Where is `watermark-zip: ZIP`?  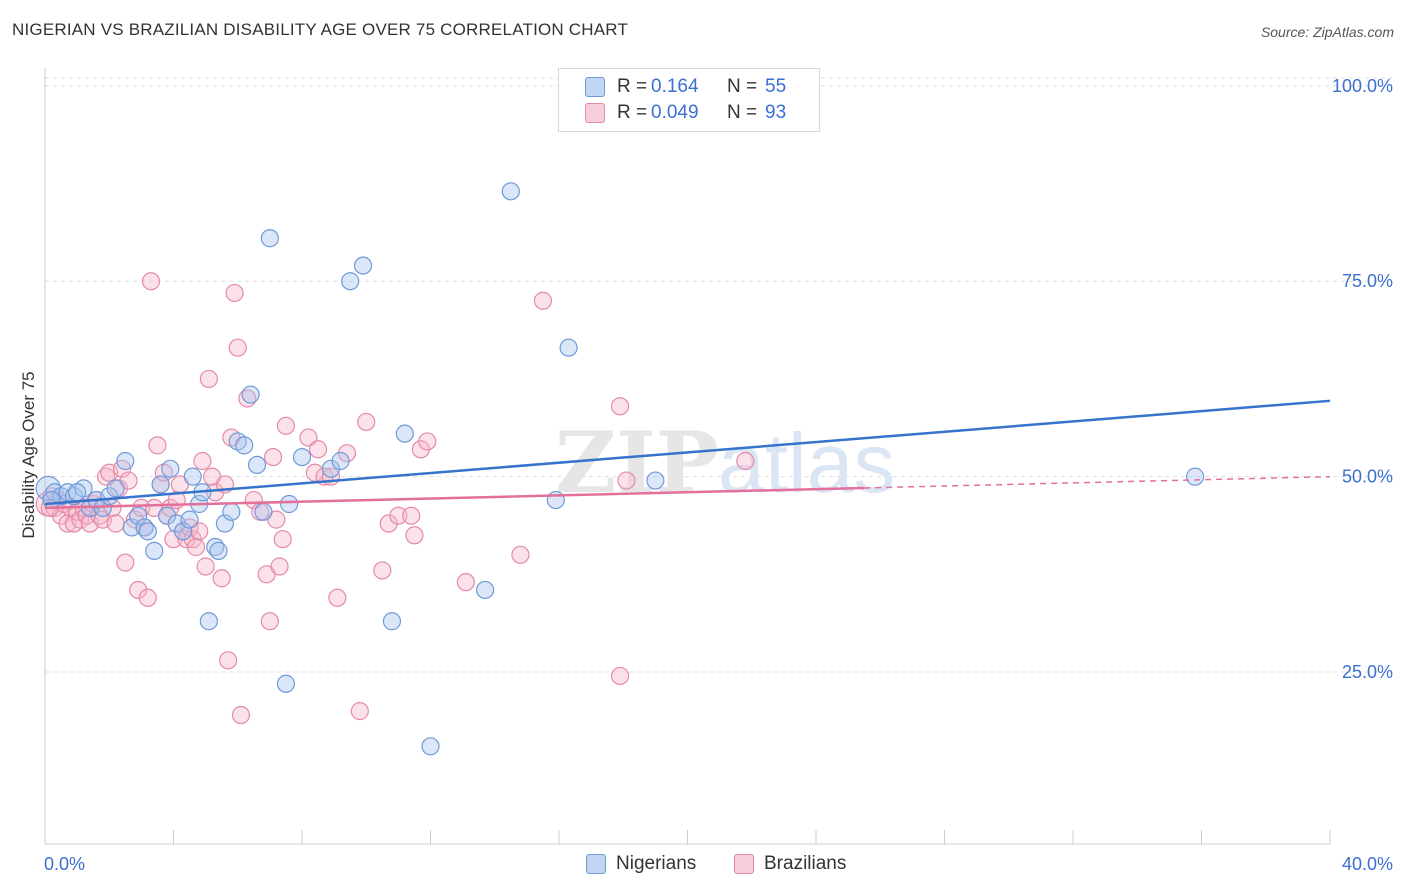 watermark-zip: ZIP is located at coordinates (637, 462).